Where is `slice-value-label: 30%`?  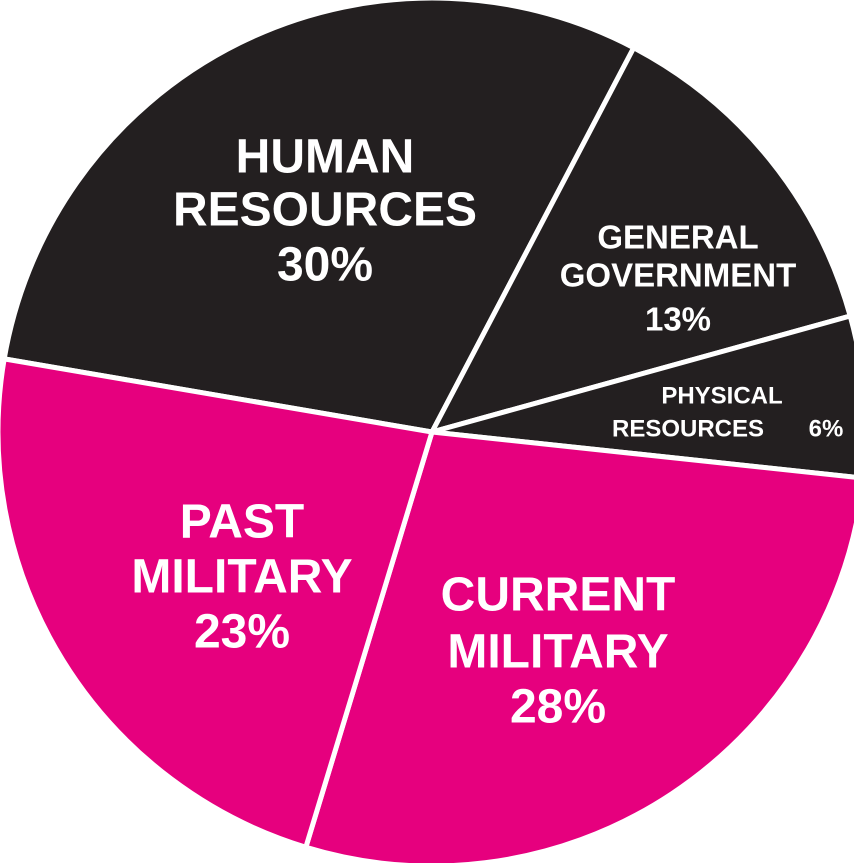
slice-value-label: 30% is located at coordinates (325, 265).